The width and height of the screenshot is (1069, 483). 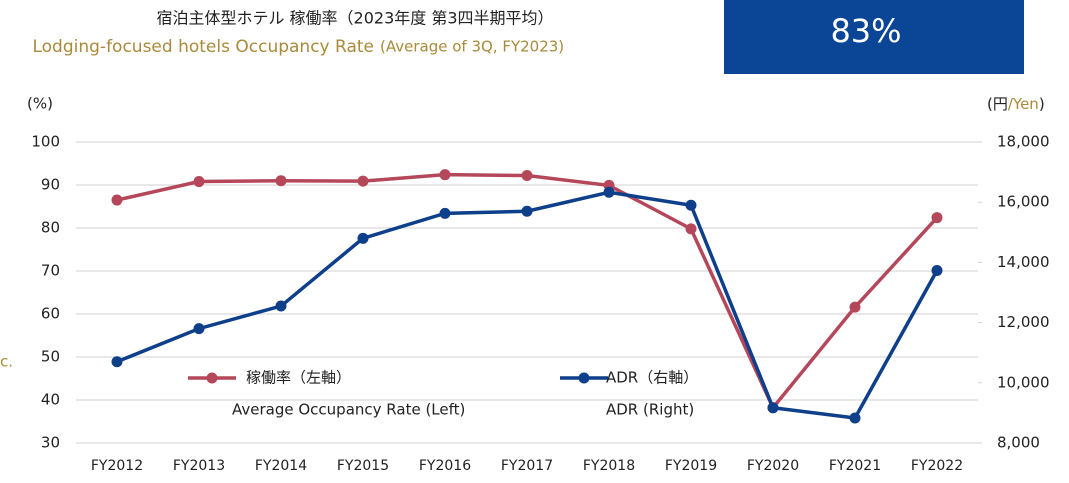 I want to click on side-note: c., so click(x=6, y=362).